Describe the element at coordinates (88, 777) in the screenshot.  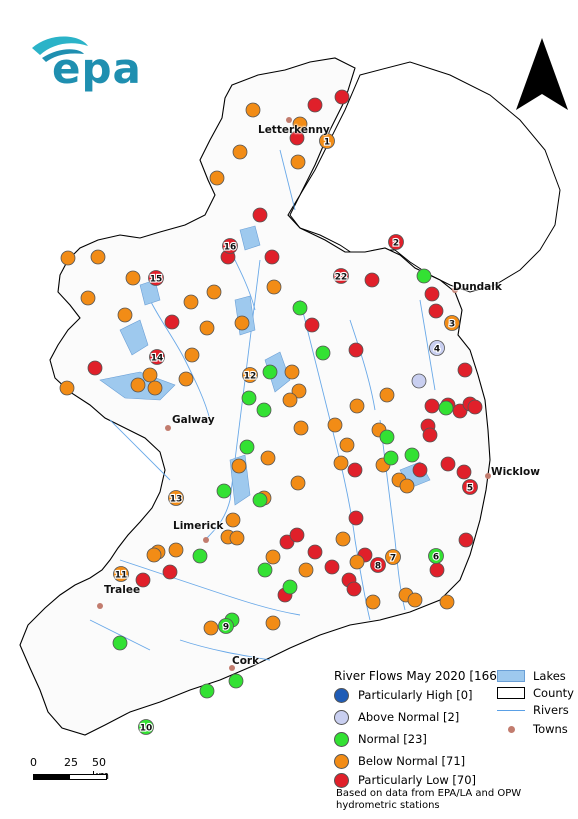
I see `scale-bar-white` at that location.